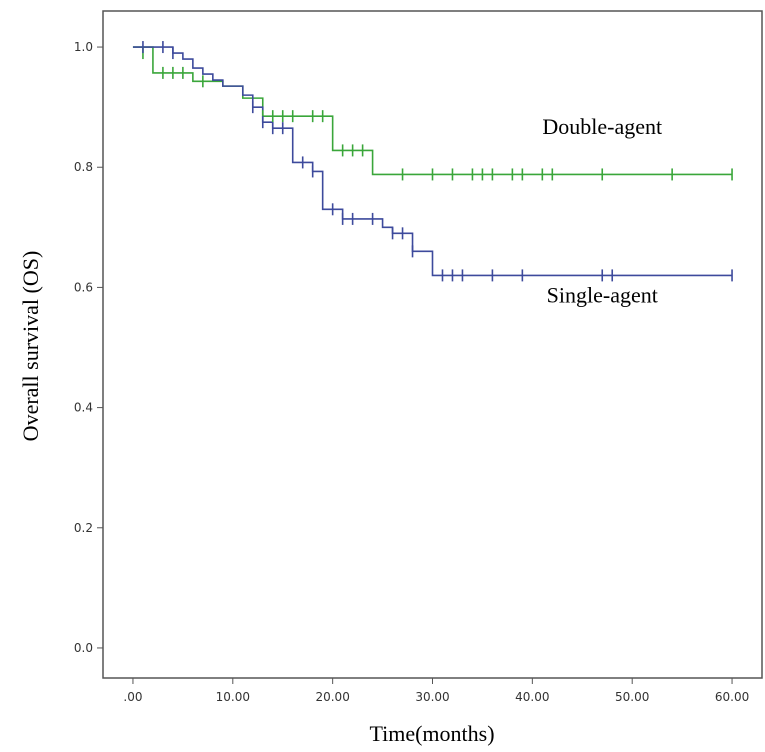 The width and height of the screenshot is (765, 752). What do you see at coordinates (432, 697) in the screenshot?
I see `x-tick-label: 30.00` at bounding box center [432, 697].